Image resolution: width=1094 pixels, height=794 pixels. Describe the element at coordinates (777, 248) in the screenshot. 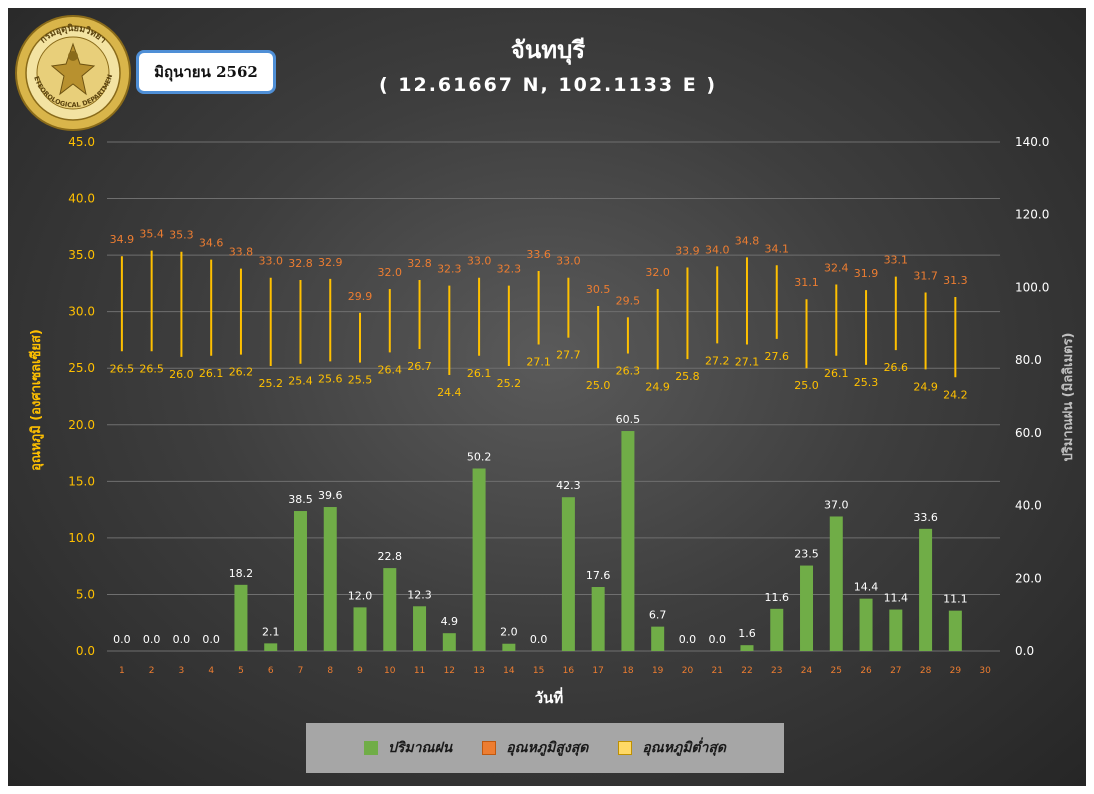

I see `tmax-data-label: 34.1` at that location.